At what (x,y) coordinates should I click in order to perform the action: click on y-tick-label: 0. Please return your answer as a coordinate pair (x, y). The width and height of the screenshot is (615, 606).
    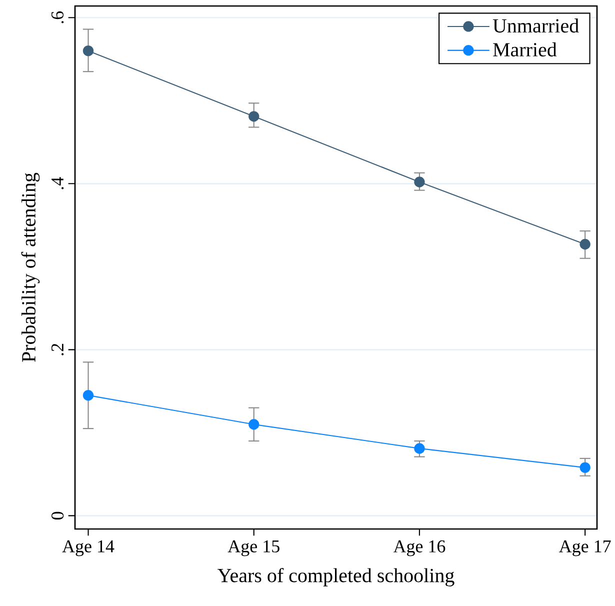
    Looking at the image, I should click on (57, 516).